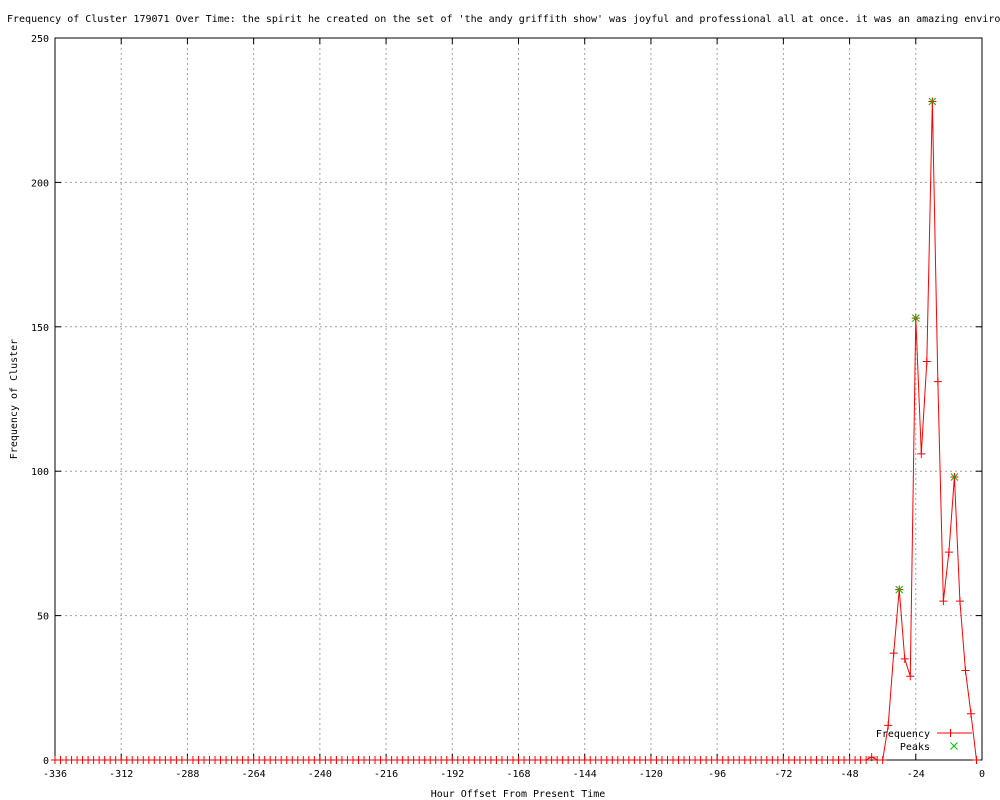 This screenshot has width=1000, height=800. I want to click on y-tick-label: 0, so click(46, 761).